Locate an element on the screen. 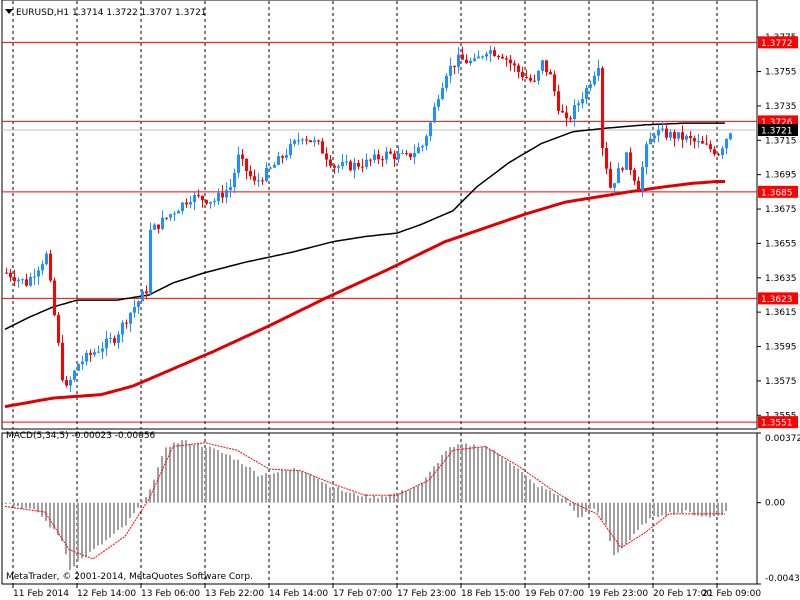 This screenshot has width=800, height=600. dropdown-triangle-icon is located at coordinates (9, 11).